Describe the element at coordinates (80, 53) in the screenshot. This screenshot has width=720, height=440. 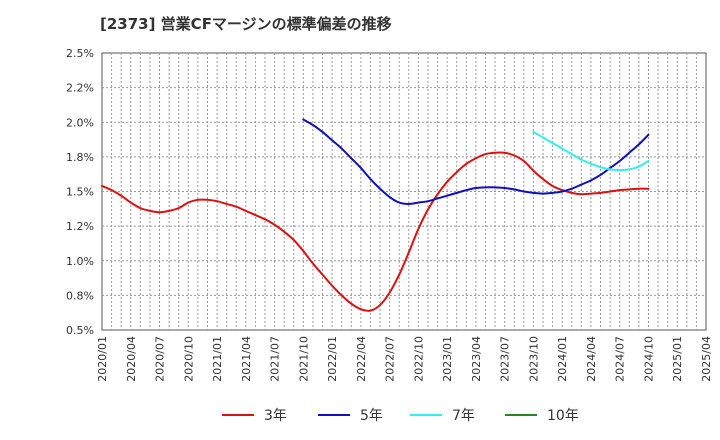
I see `y-tick-label: 2.5%` at that location.